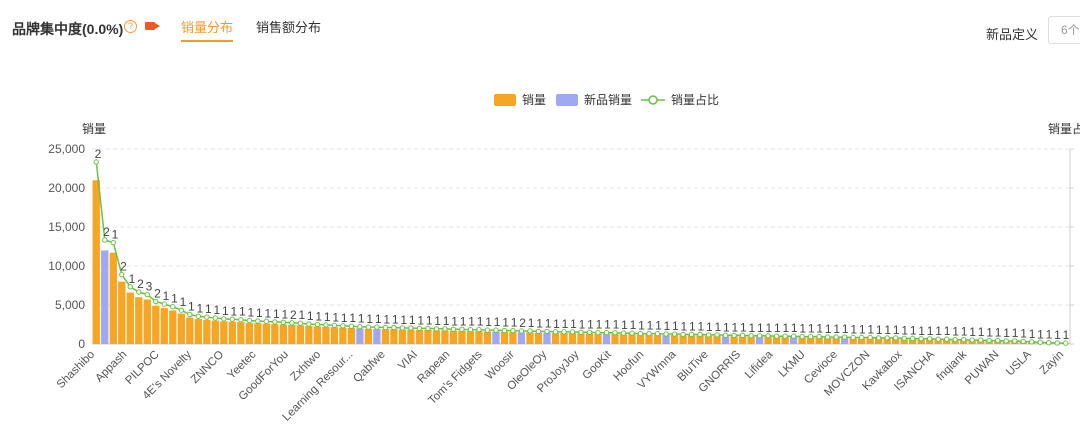 The image size is (1080, 425). I want to click on tab-revenue-distribution: 销售额分布, so click(289, 27).